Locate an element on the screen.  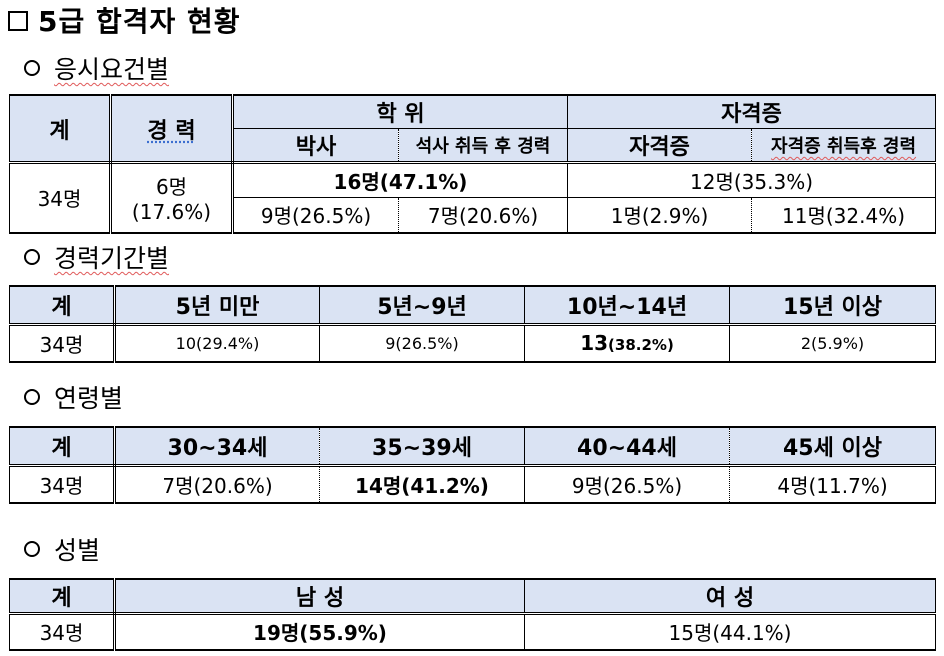
cell-career: 6명 (17.6%) is located at coordinates (172, 198).